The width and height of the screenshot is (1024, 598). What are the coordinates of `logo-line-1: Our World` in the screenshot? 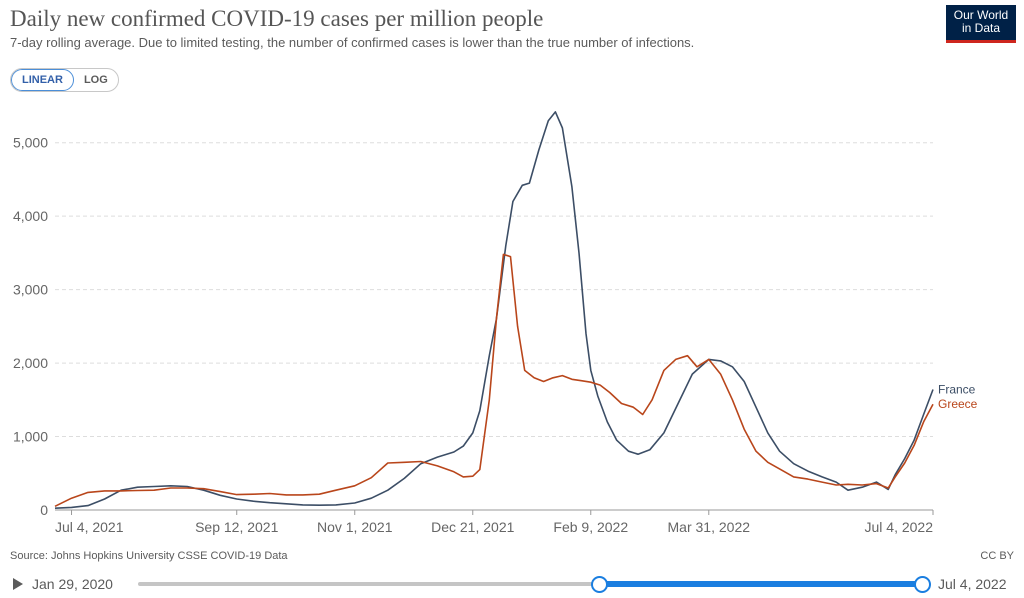 It's located at (981, 15).